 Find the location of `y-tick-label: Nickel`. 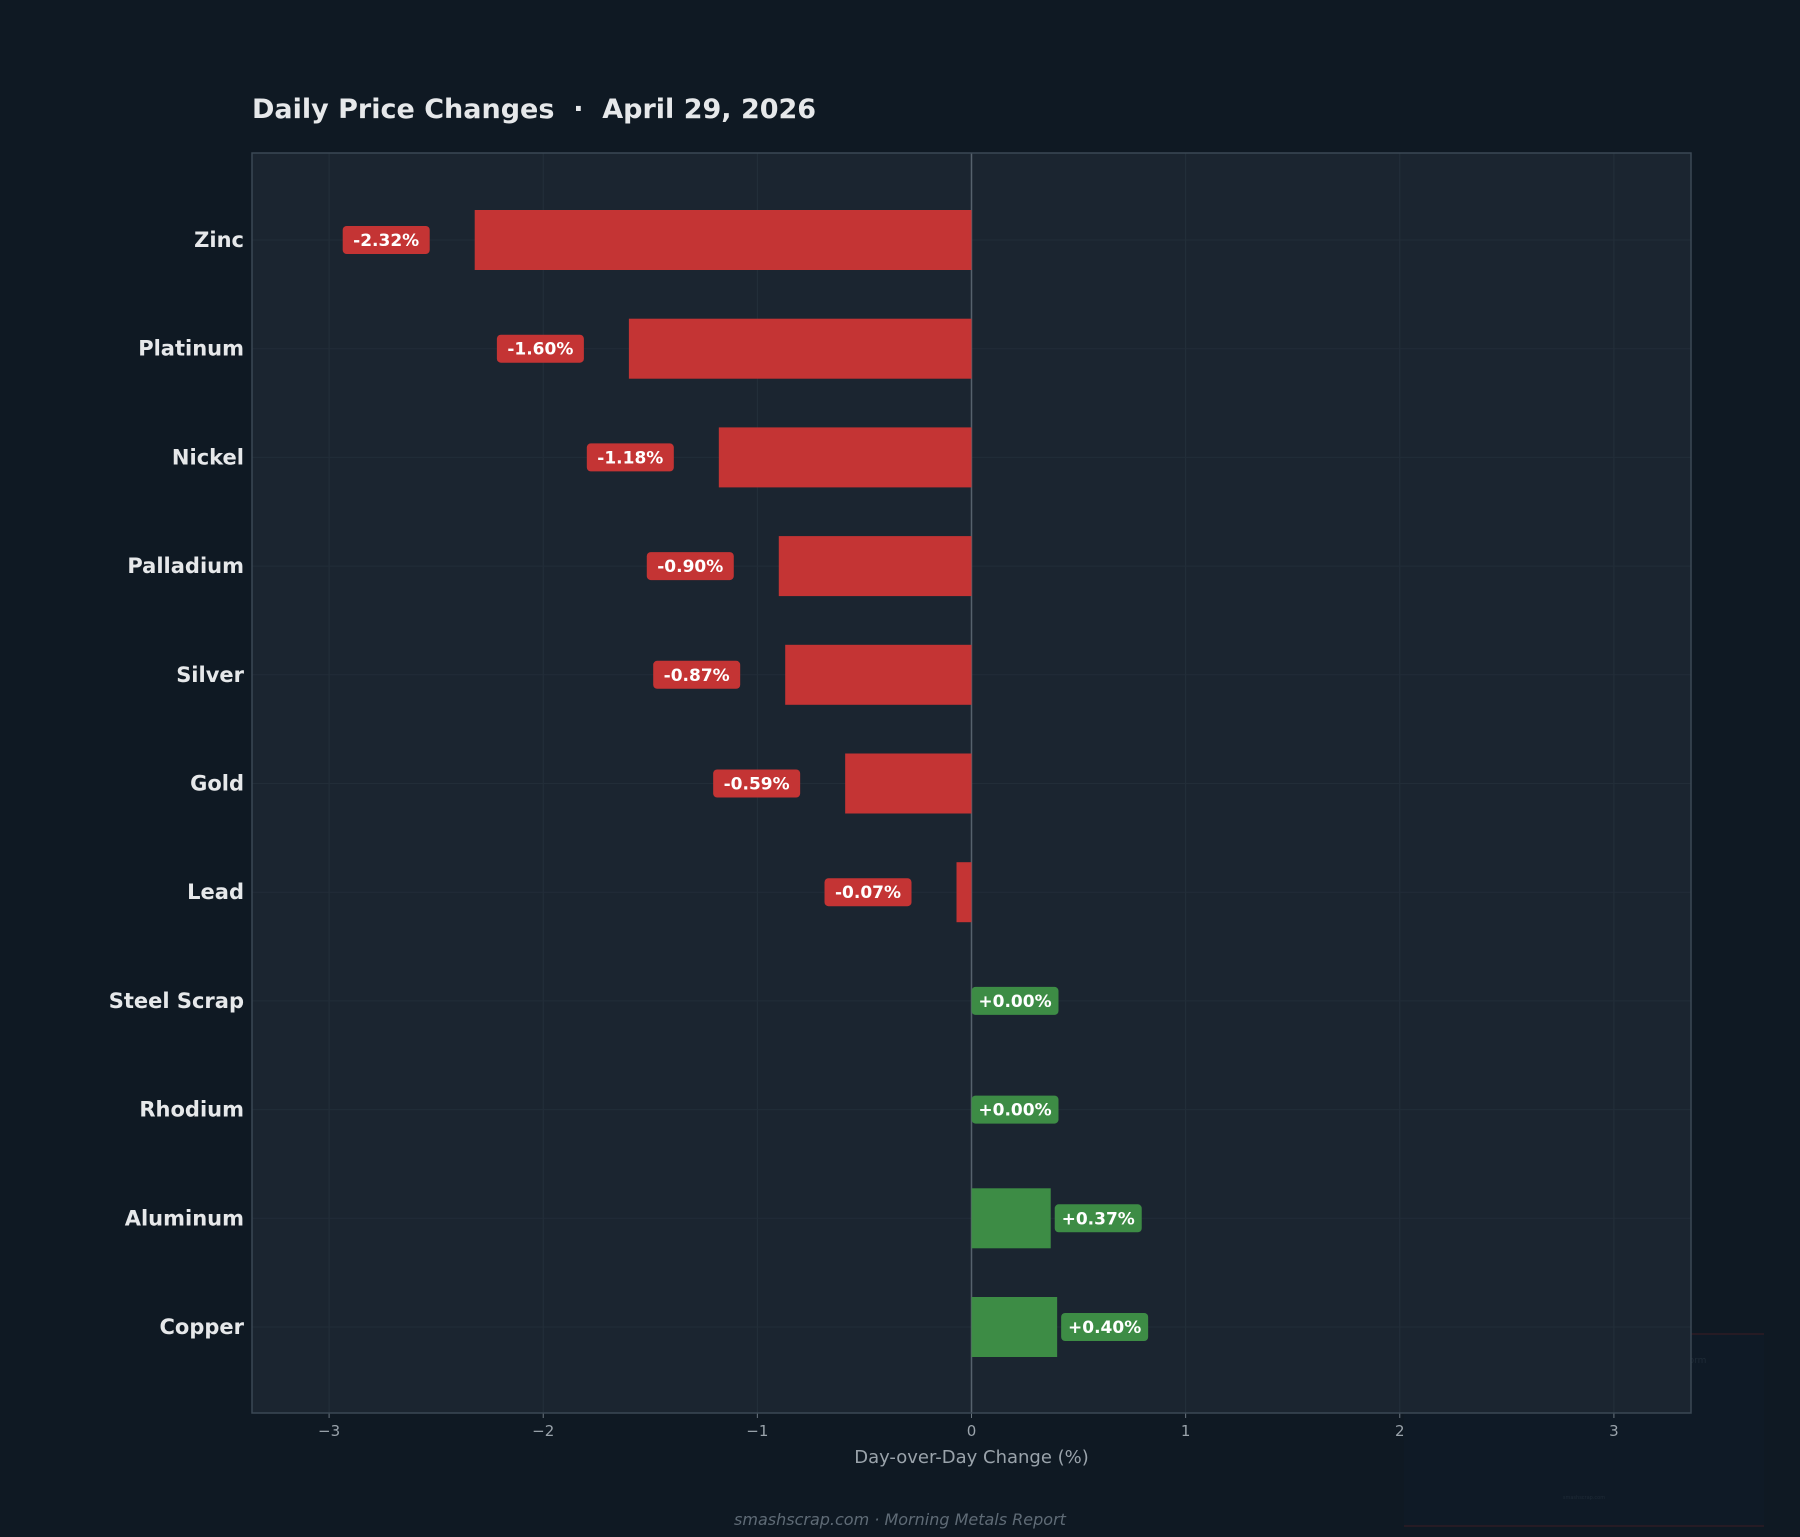

y-tick-label: Nickel is located at coordinates (208, 457).